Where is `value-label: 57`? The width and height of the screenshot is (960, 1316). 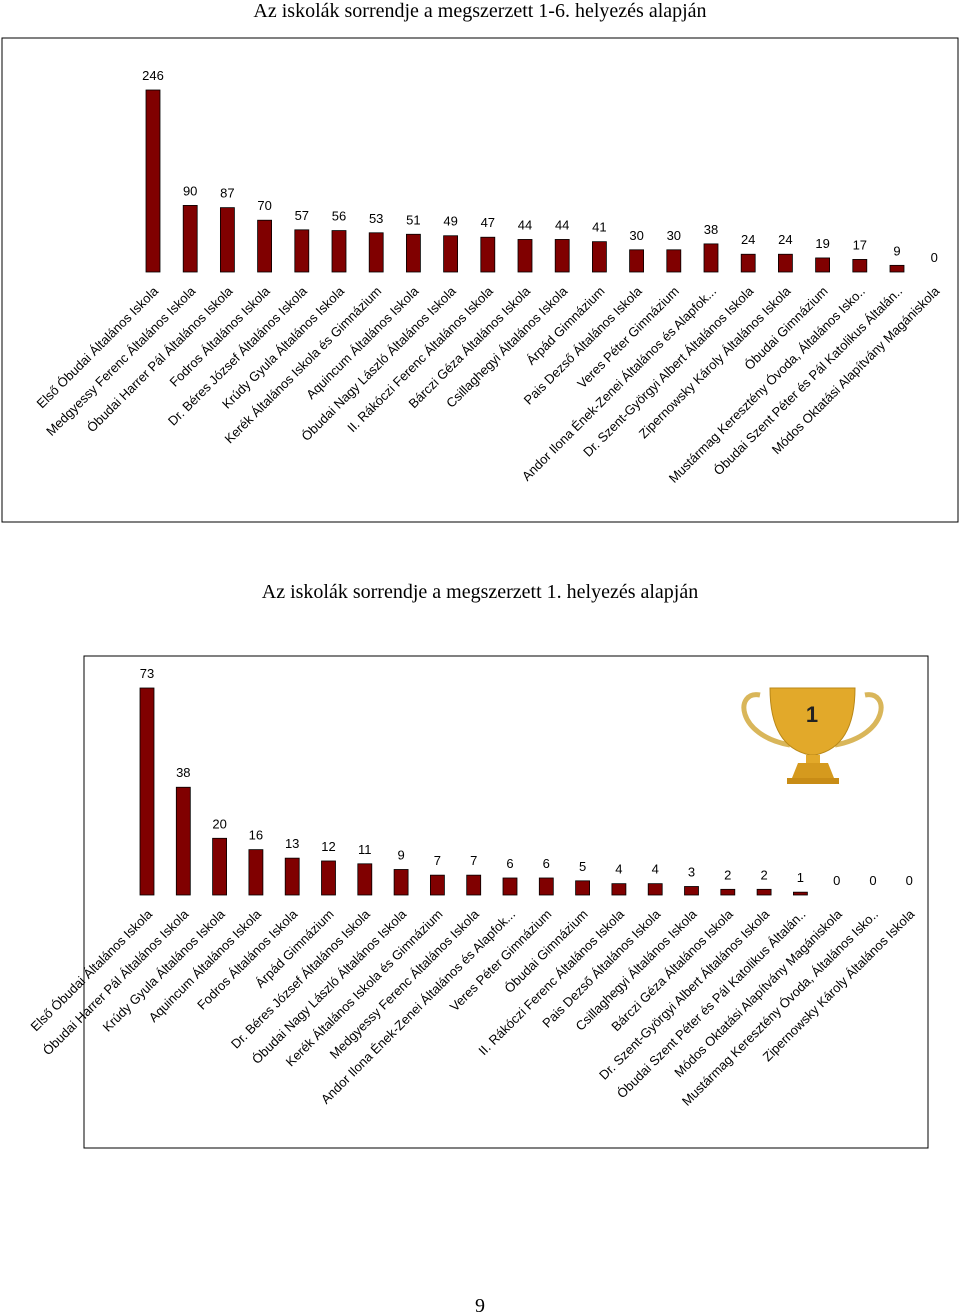
value-label: 57 is located at coordinates (302, 215).